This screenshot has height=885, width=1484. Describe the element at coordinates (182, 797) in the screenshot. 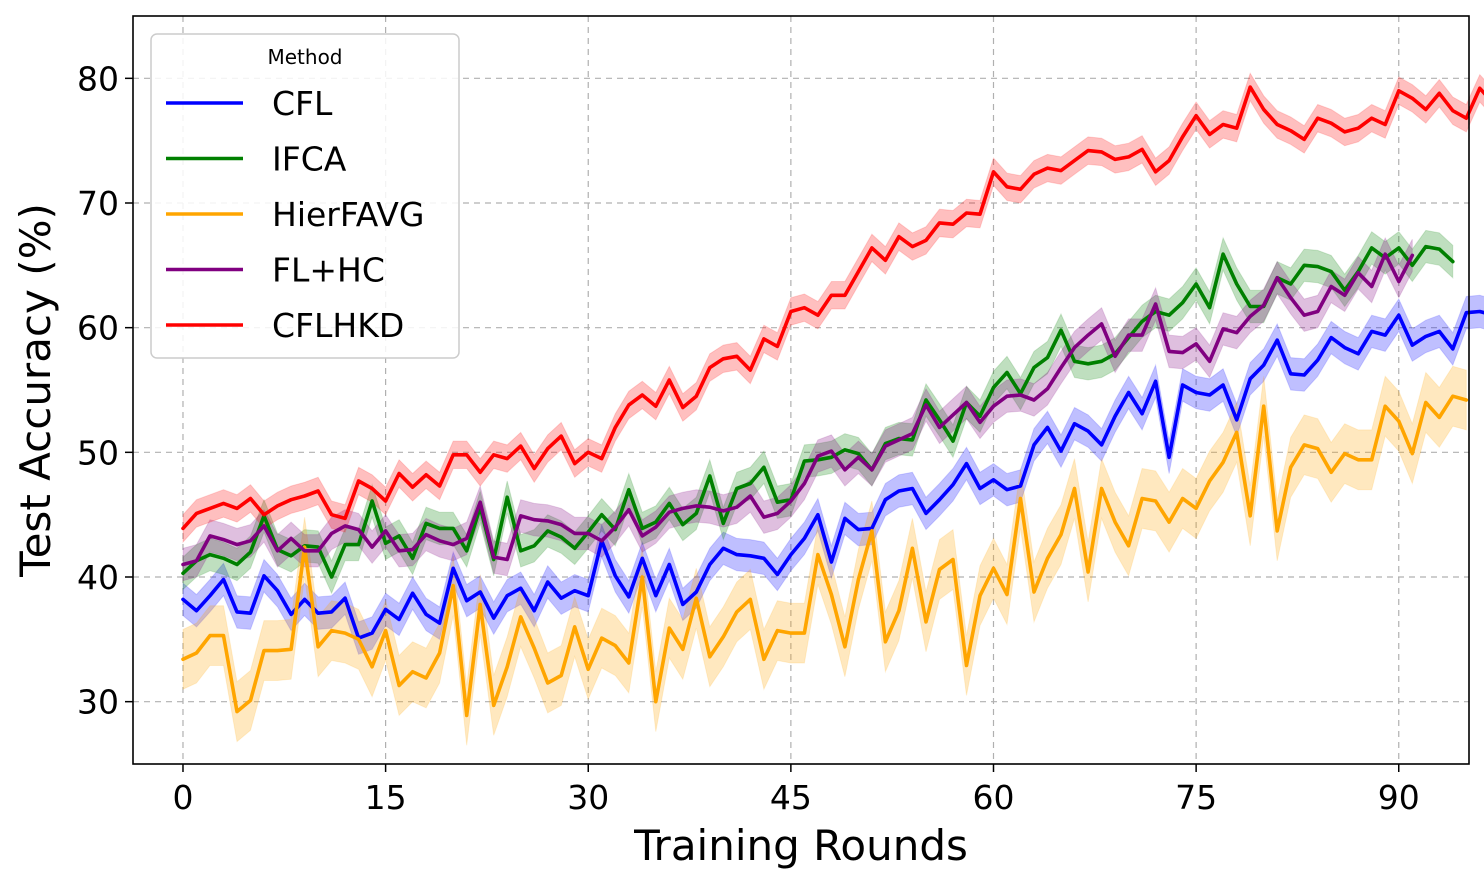

I see `x-tick-label: 0` at that location.